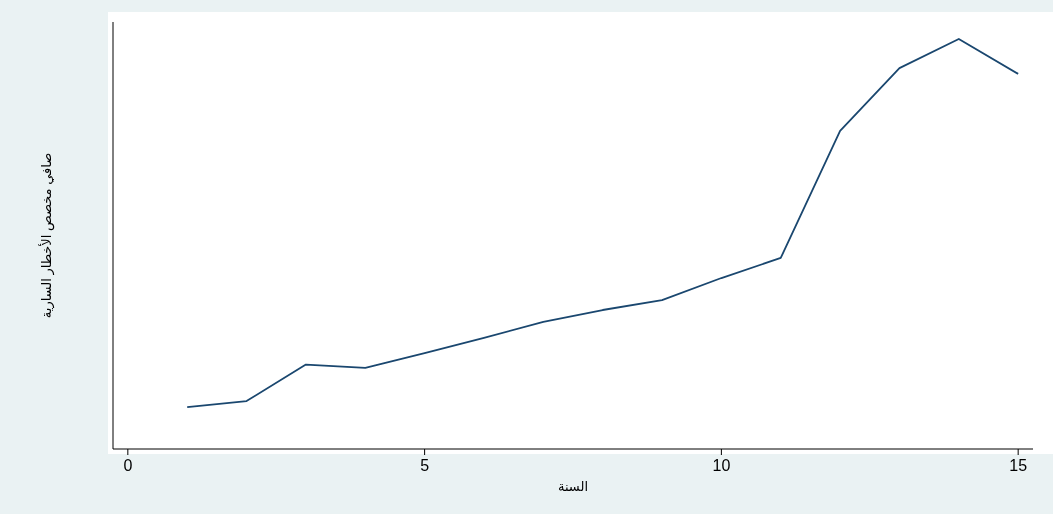 Image resolution: width=1053 pixels, height=514 pixels. I want to click on x-axis-title: السنة, so click(573, 486).